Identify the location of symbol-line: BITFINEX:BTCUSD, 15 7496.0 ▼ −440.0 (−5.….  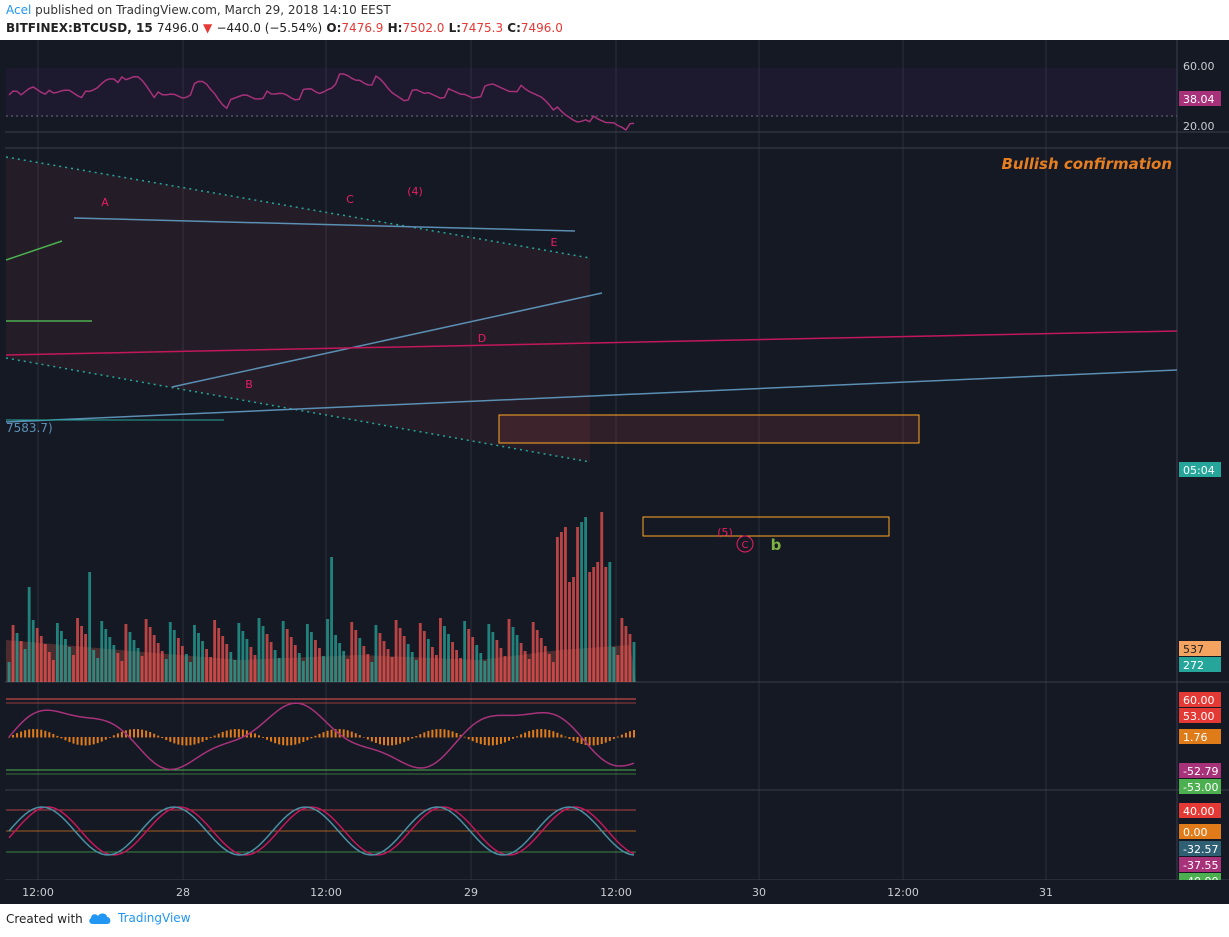
(284, 28).